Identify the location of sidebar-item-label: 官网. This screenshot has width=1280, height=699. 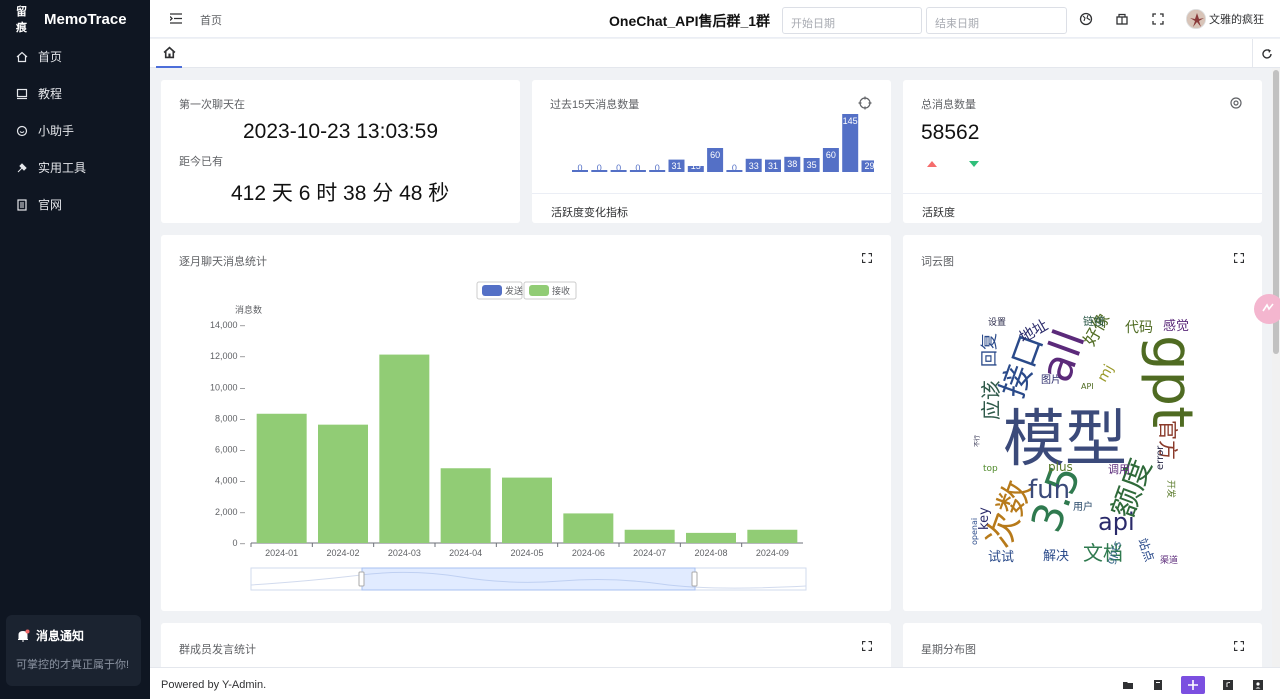
(50, 205).